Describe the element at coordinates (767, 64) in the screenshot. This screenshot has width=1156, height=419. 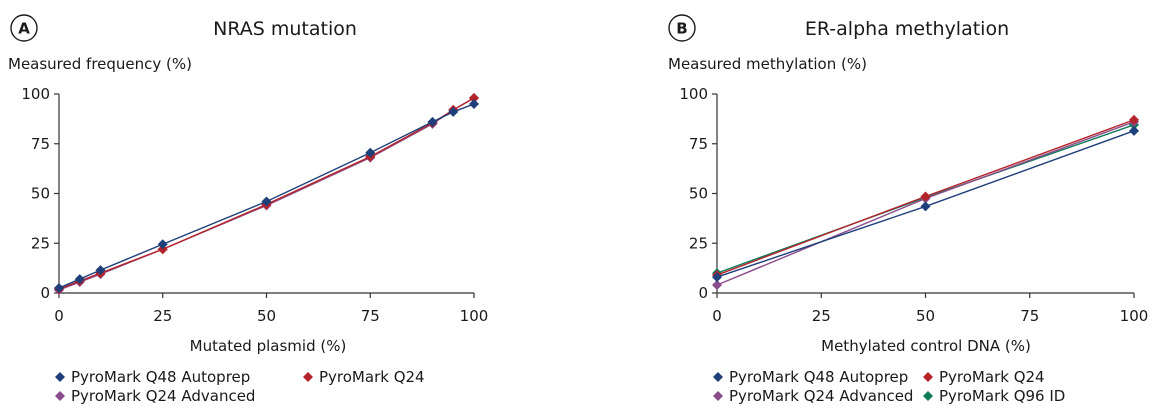
I see `y-axis-label: Measured methylation (%)` at that location.